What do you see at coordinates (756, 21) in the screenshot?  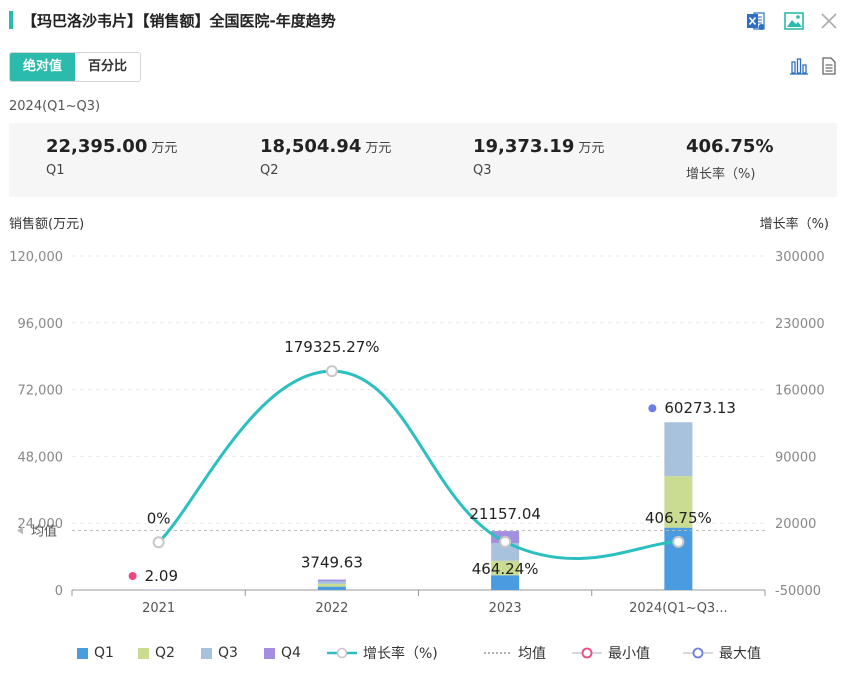 I see `excel-export-icon` at bounding box center [756, 21].